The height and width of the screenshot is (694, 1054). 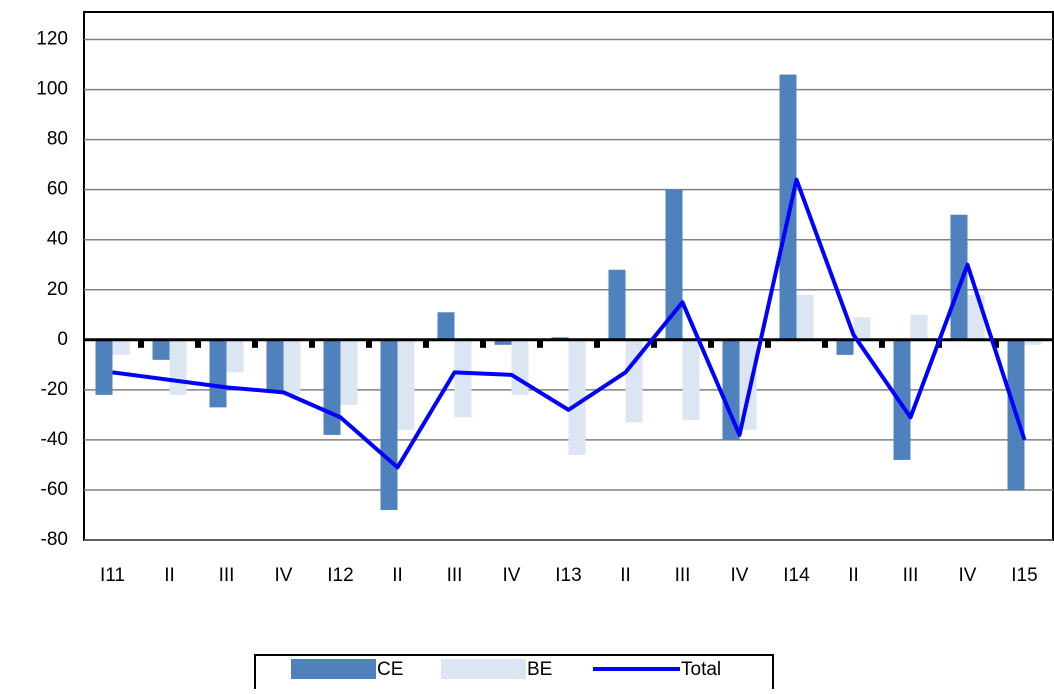 What do you see at coordinates (340, 575) in the screenshot?
I see `x-tick-label: I12` at bounding box center [340, 575].